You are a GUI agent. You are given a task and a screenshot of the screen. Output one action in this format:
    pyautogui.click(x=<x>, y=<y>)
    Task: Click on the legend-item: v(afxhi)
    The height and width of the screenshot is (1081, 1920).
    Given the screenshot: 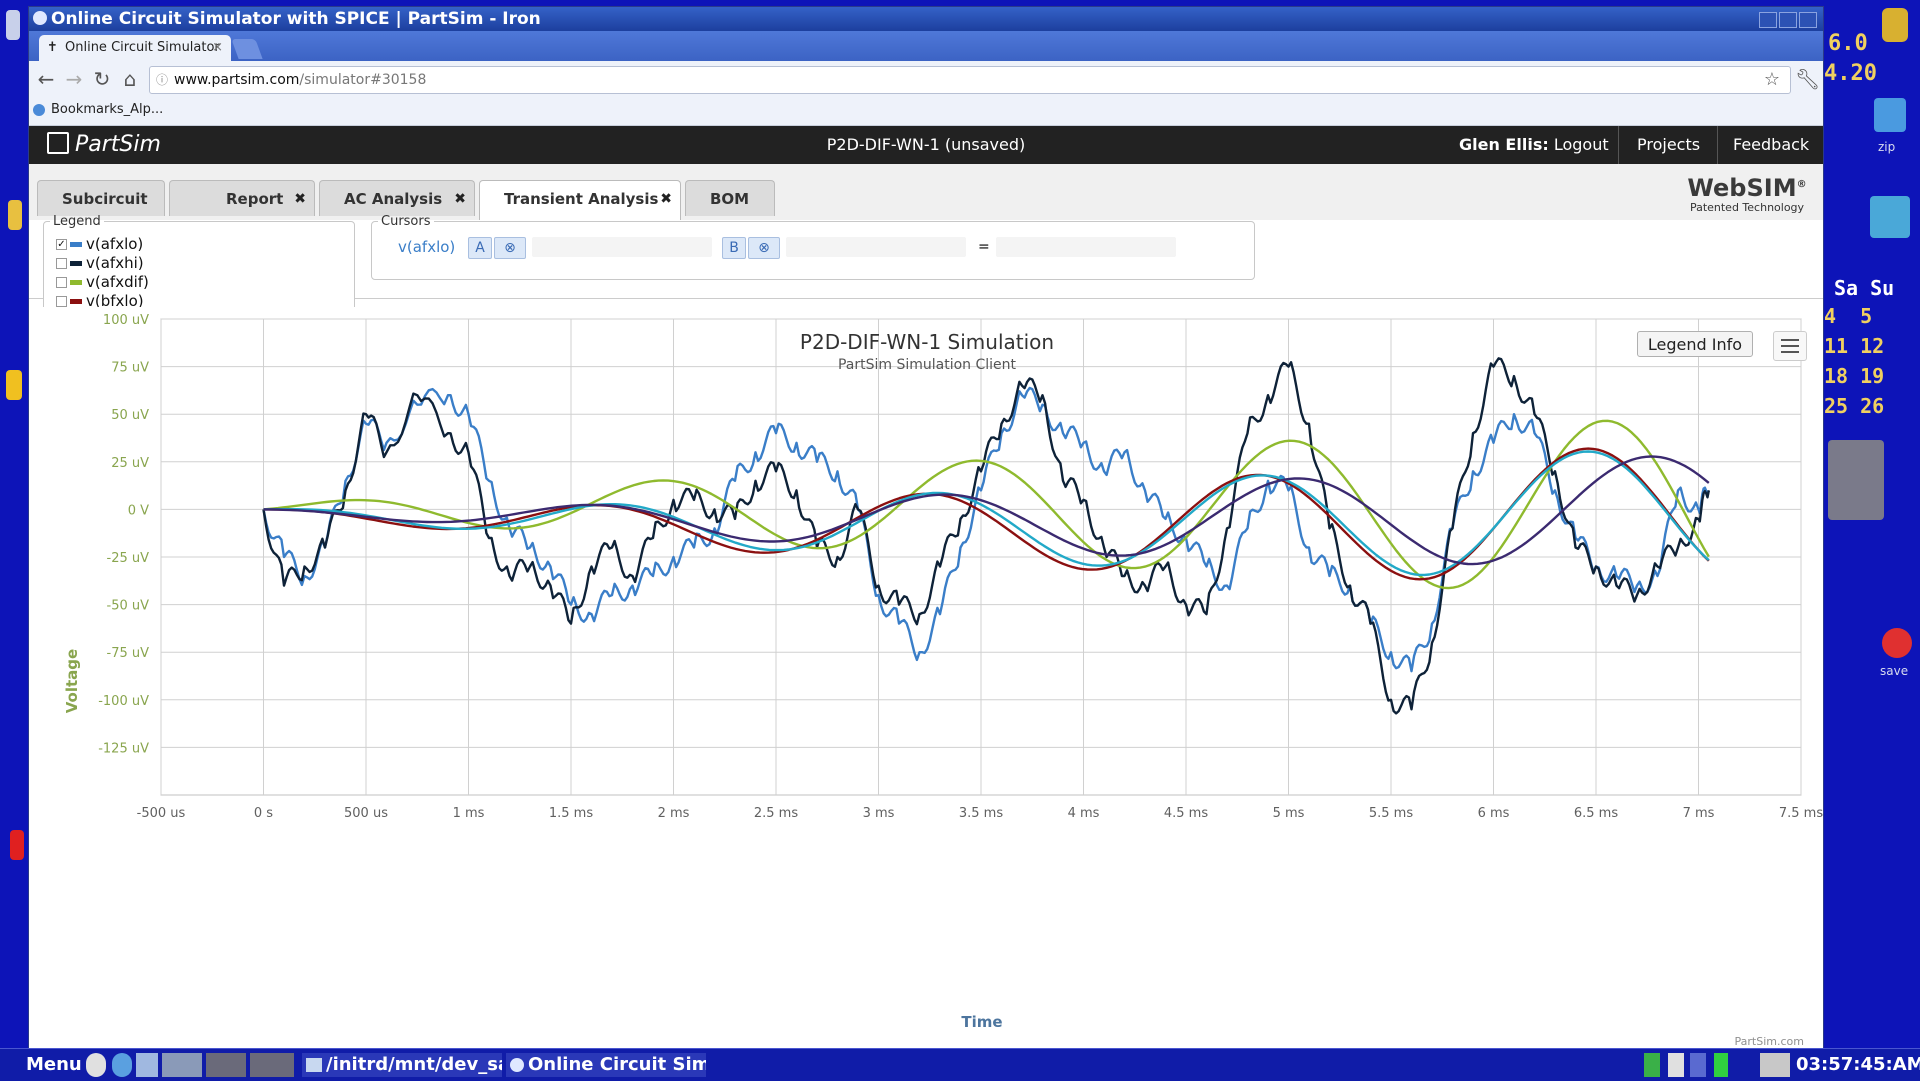 What is the action you would take?
    pyautogui.click(x=100, y=263)
    